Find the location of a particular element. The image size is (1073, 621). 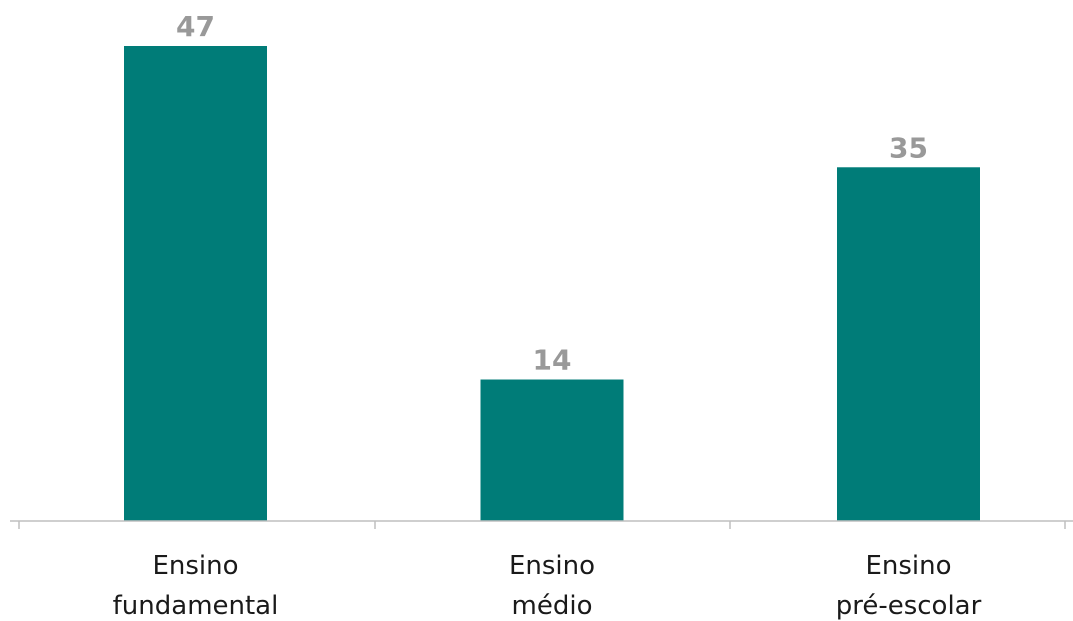

data-label: 47 is located at coordinates (195, 26).